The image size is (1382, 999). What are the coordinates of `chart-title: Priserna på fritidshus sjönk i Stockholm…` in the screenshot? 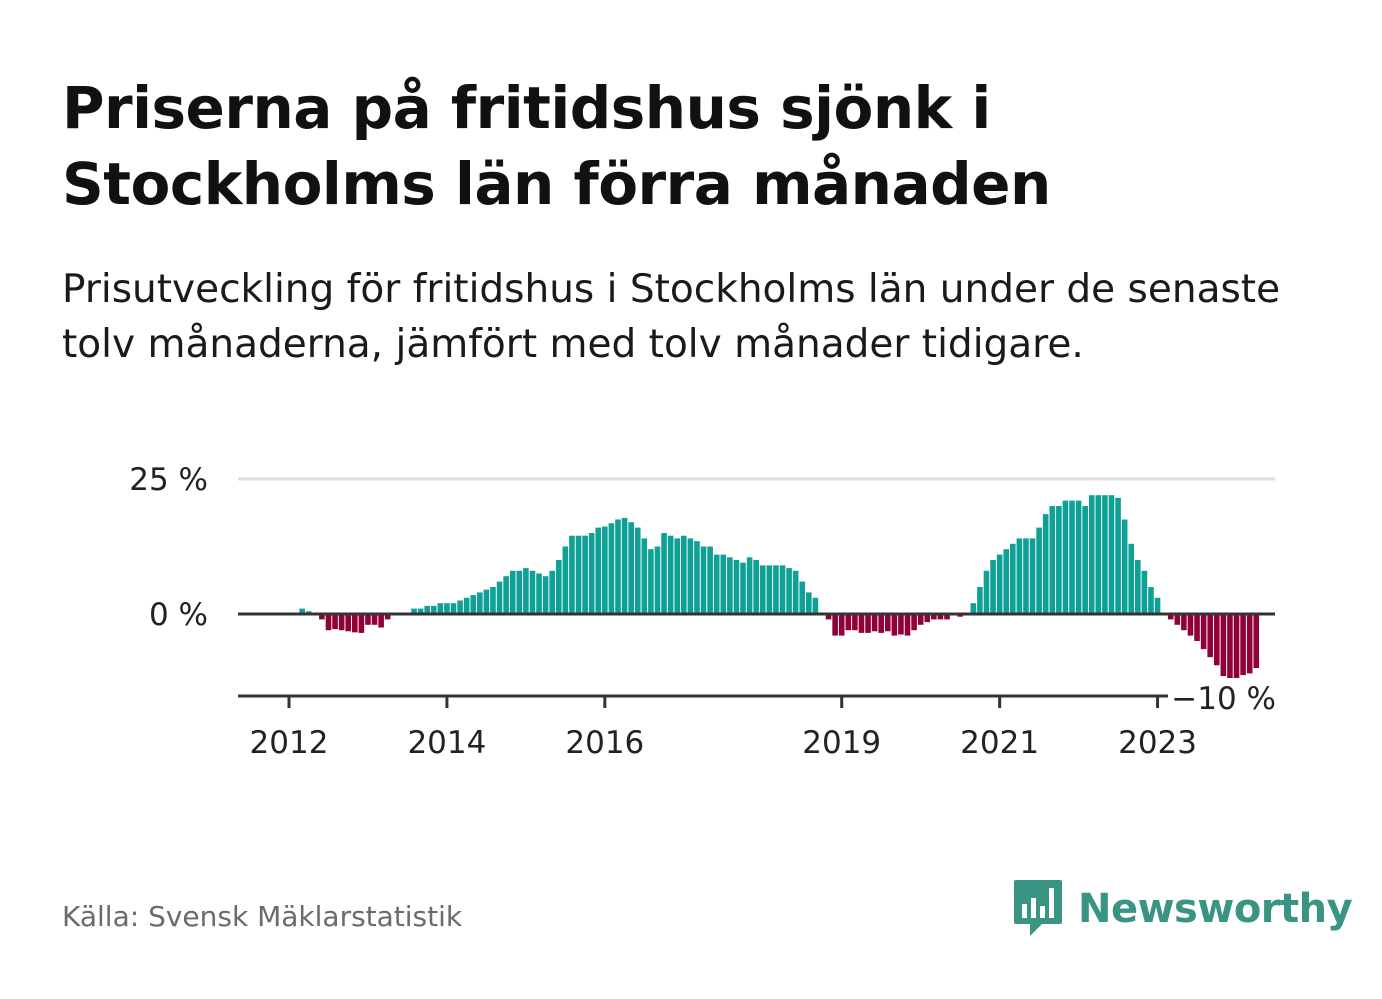 It's located at (556, 146).